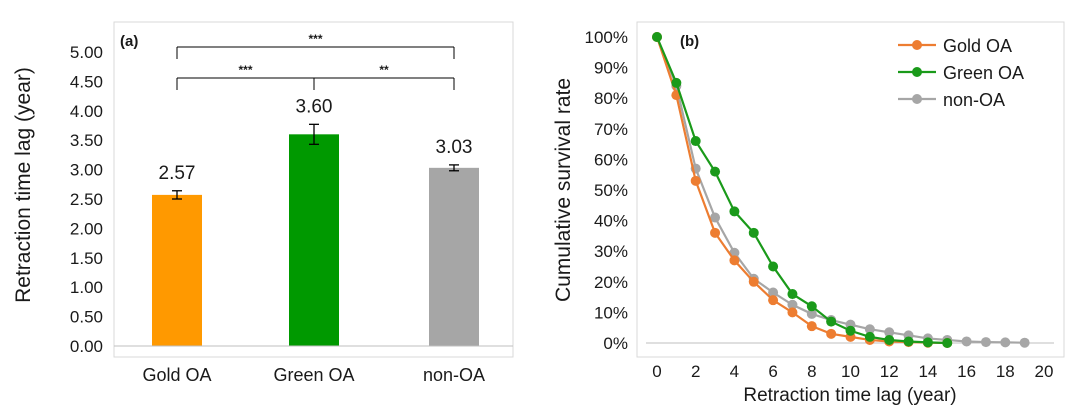 The width and height of the screenshot is (1070, 414). I want to click on panel-b-x-tick-label: 18, so click(1005, 371).